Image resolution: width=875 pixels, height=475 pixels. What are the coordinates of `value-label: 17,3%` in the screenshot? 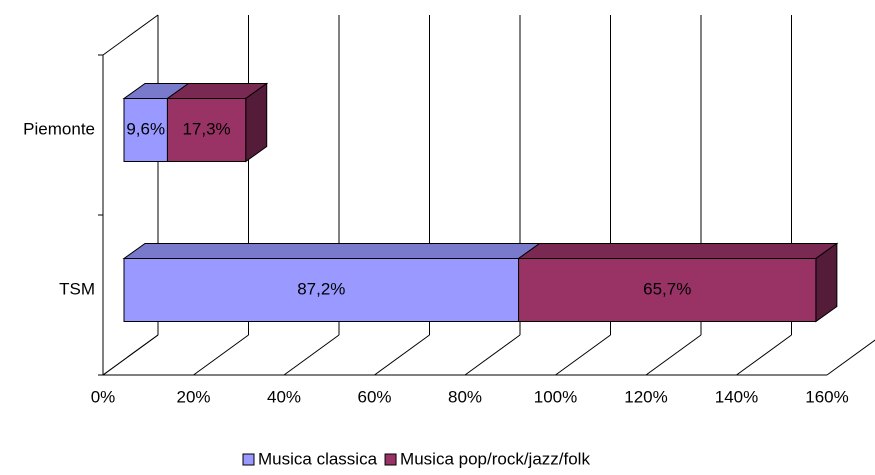 It's located at (206, 128).